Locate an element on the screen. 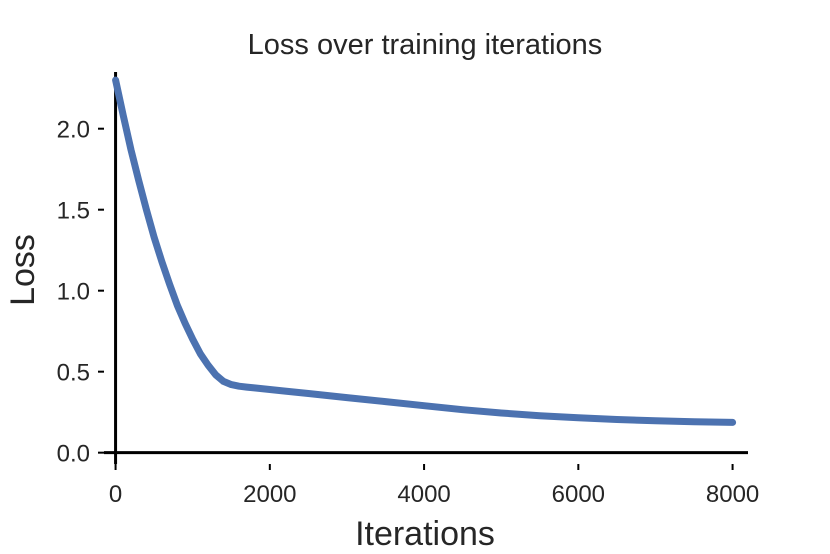  x-tick-label: 4000 is located at coordinates (423, 494).